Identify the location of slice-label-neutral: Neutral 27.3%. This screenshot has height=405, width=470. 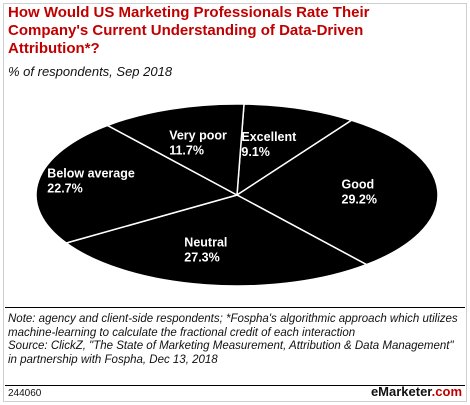
(205, 250).